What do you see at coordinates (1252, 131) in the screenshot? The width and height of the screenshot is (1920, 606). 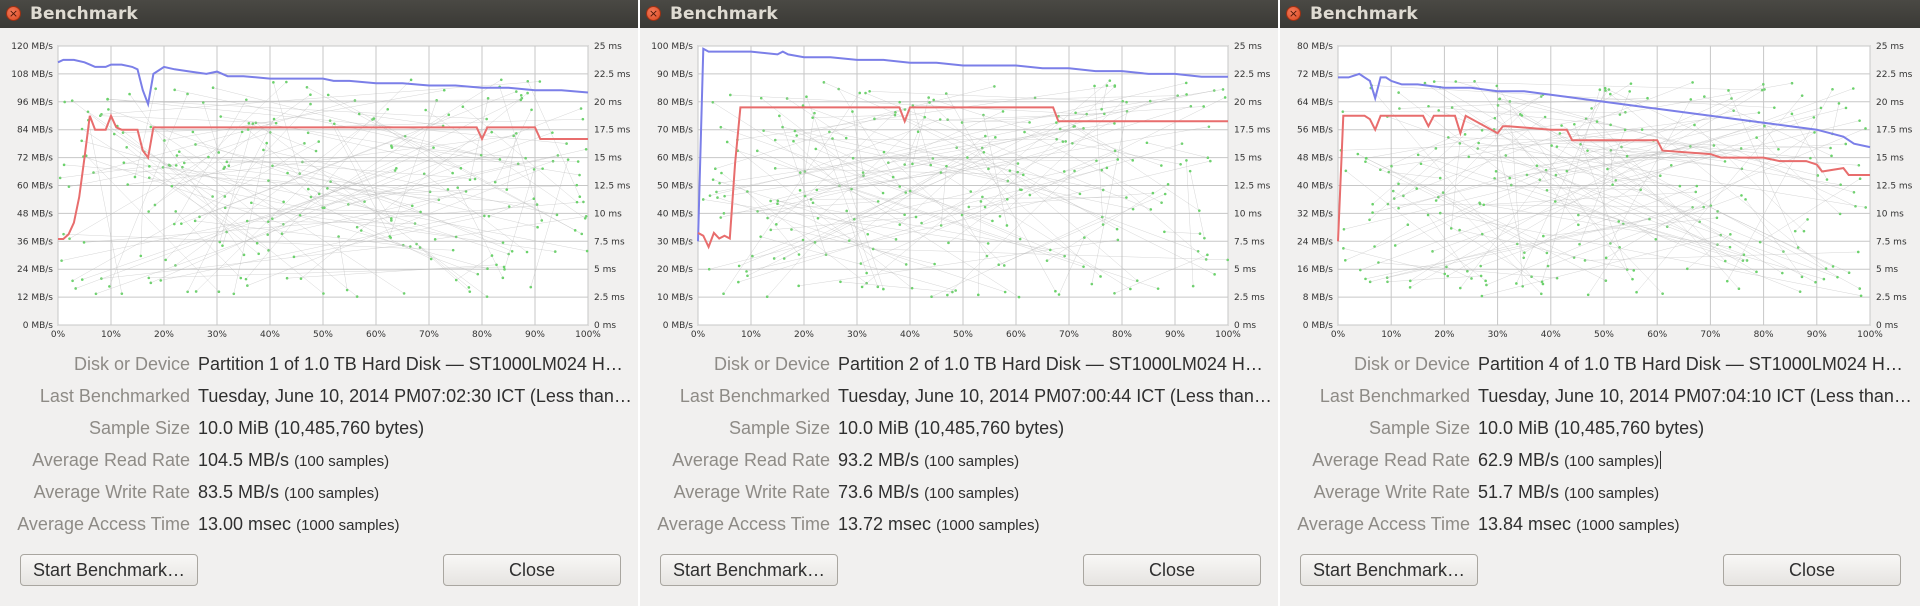 I see `y-right-tick-label: 17.5 ms` at bounding box center [1252, 131].